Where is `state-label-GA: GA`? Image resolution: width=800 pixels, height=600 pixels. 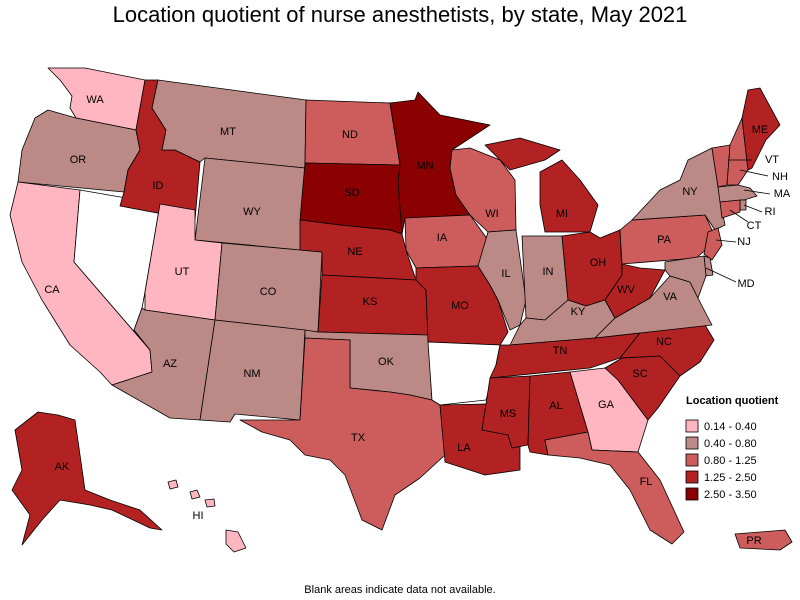
state-label-GA: GA is located at coordinates (606, 405).